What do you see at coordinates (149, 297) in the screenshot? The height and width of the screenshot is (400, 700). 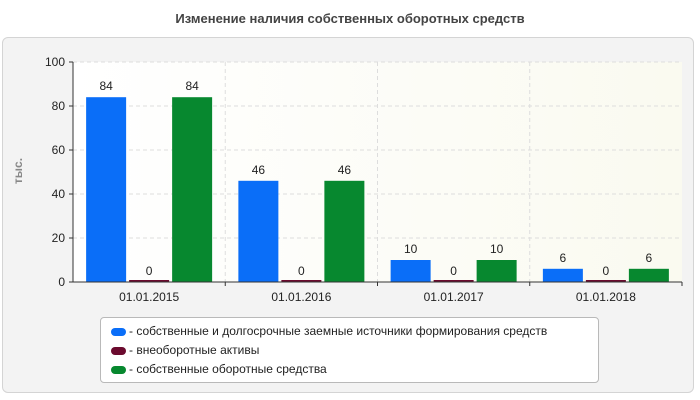 I see `x-tick-label: 01.01.2015` at bounding box center [149, 297].